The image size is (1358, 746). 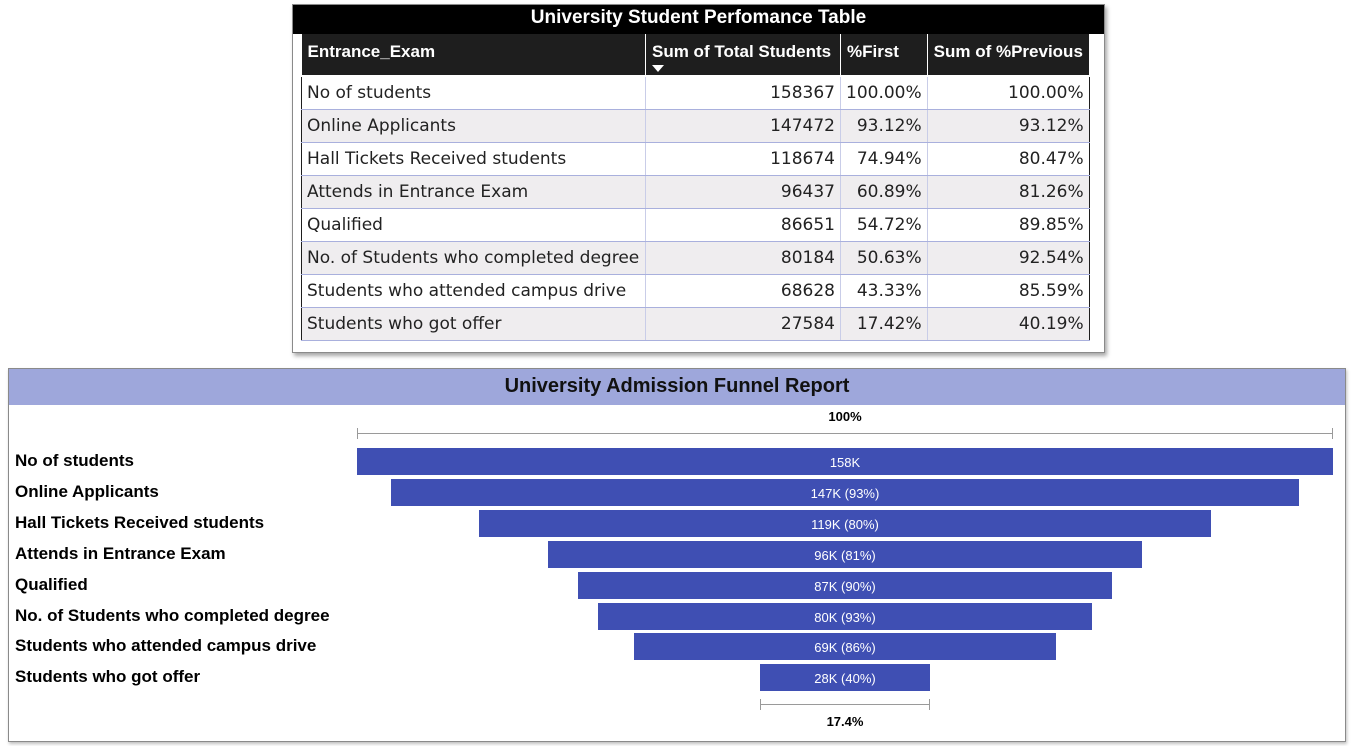 I want to click on funnel-bar-data-label: 158K, so click(x=845, y=462).